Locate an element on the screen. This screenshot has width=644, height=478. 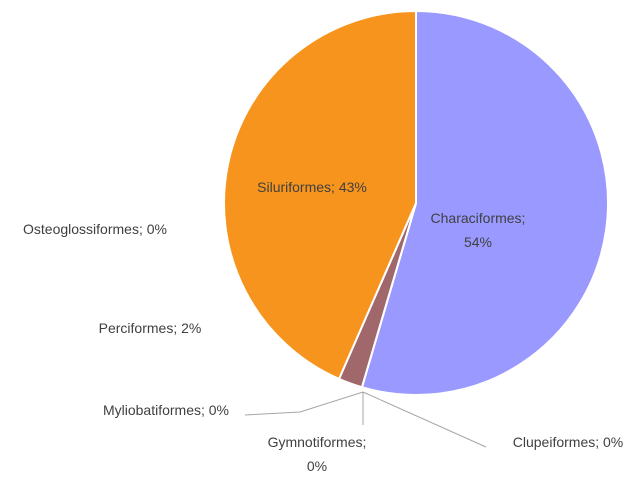
data-label: Osteoglossiformes; 0% is located at coordinates (95, 229).